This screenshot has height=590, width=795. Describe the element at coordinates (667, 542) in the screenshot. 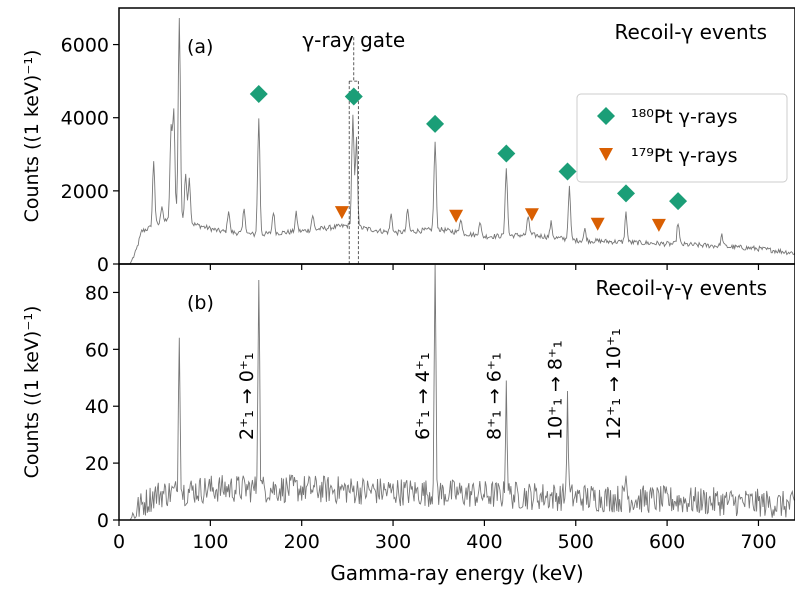

I see `x-tick-label: 600` at that location.